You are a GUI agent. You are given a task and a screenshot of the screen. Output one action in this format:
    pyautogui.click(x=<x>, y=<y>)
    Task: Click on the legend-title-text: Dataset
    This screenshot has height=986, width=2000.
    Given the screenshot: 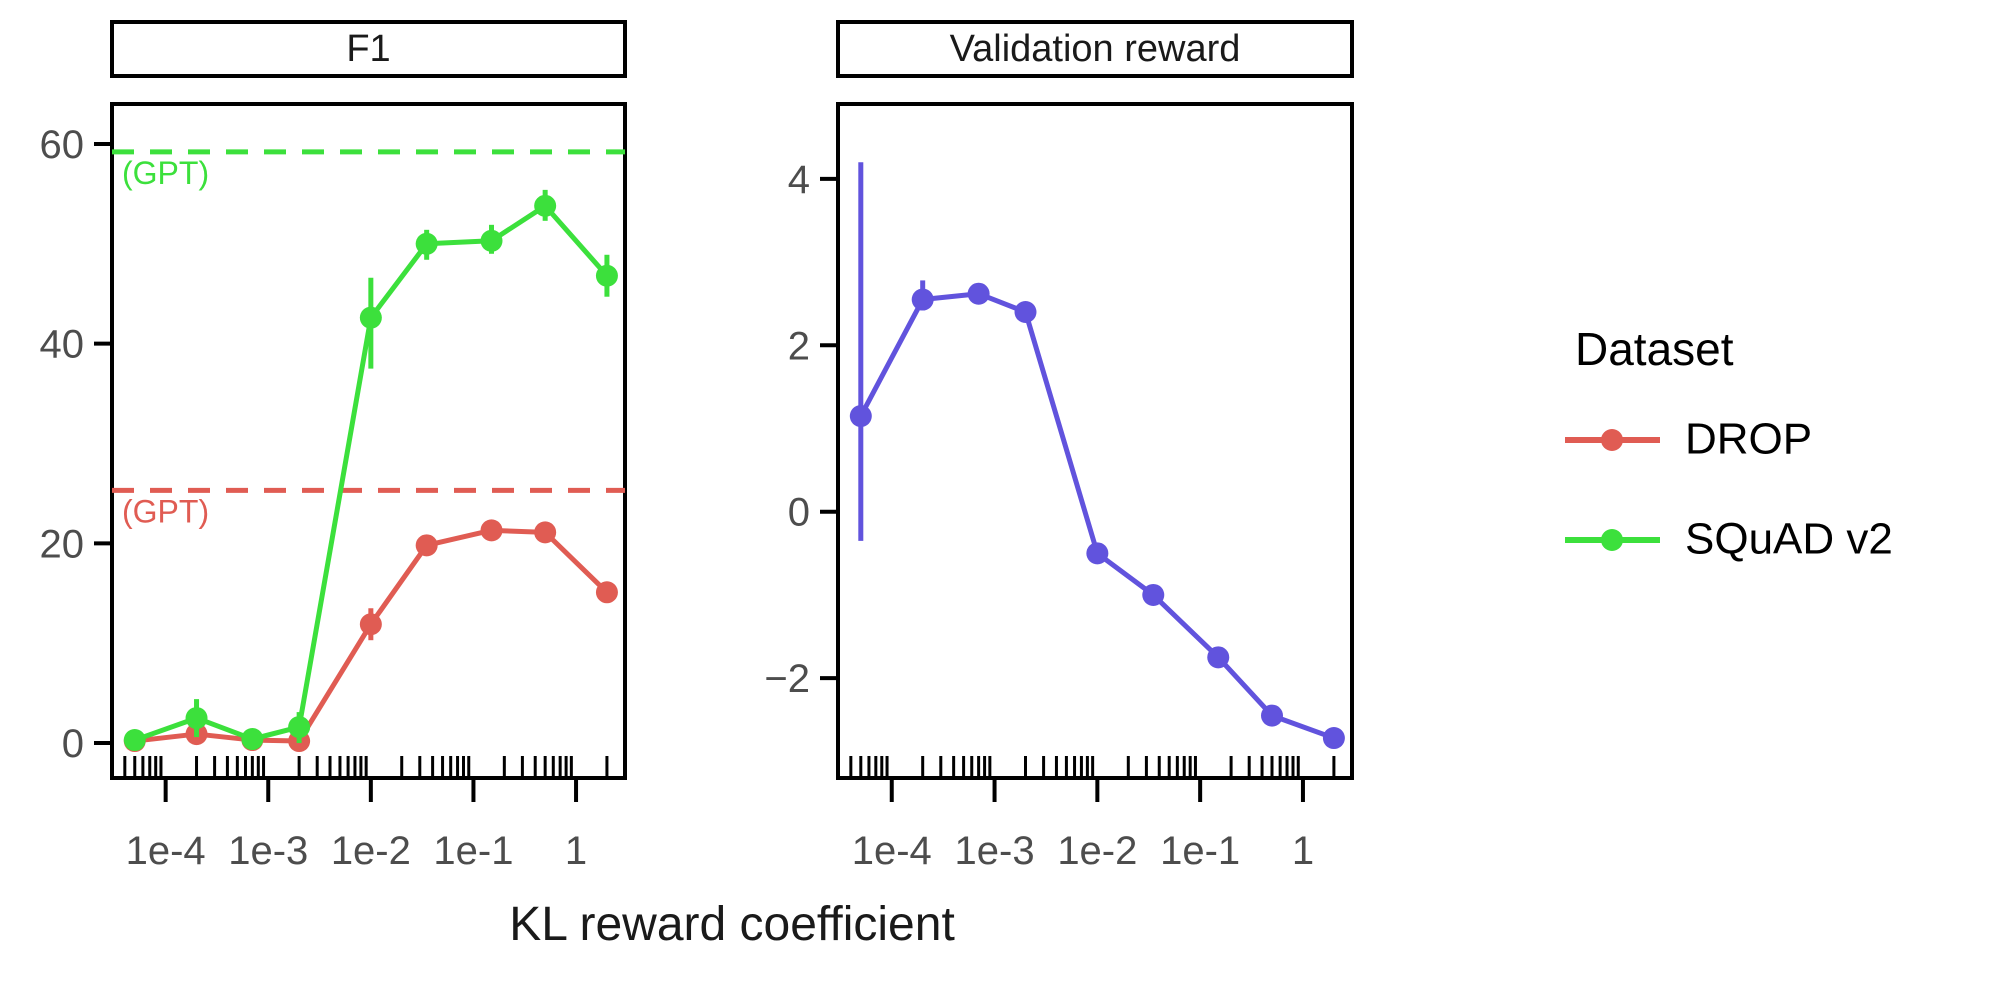 What is the action you would take?
    pyautogui.click(x=1654, y=349)
    